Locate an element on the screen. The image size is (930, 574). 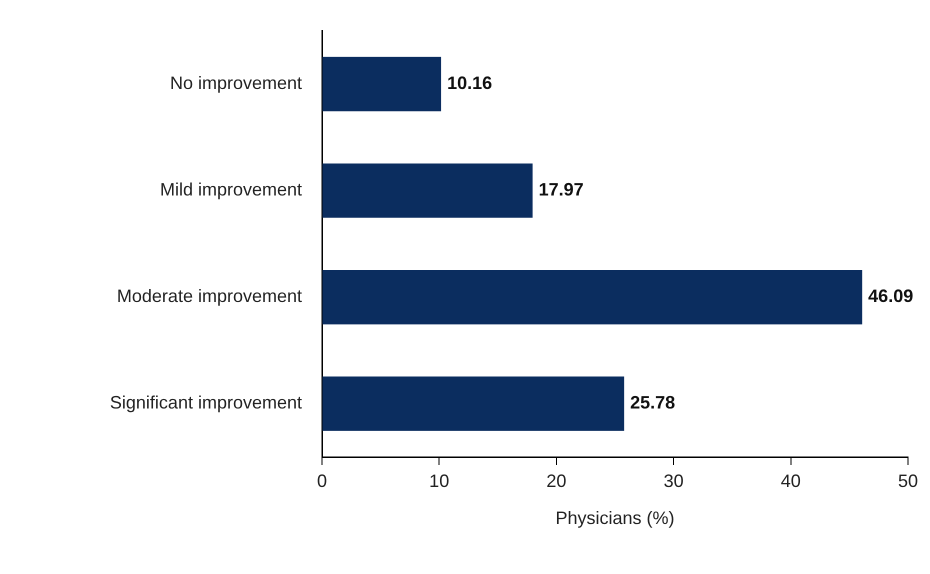
x-tick-label: 30 is located at coordinates (674, 480).